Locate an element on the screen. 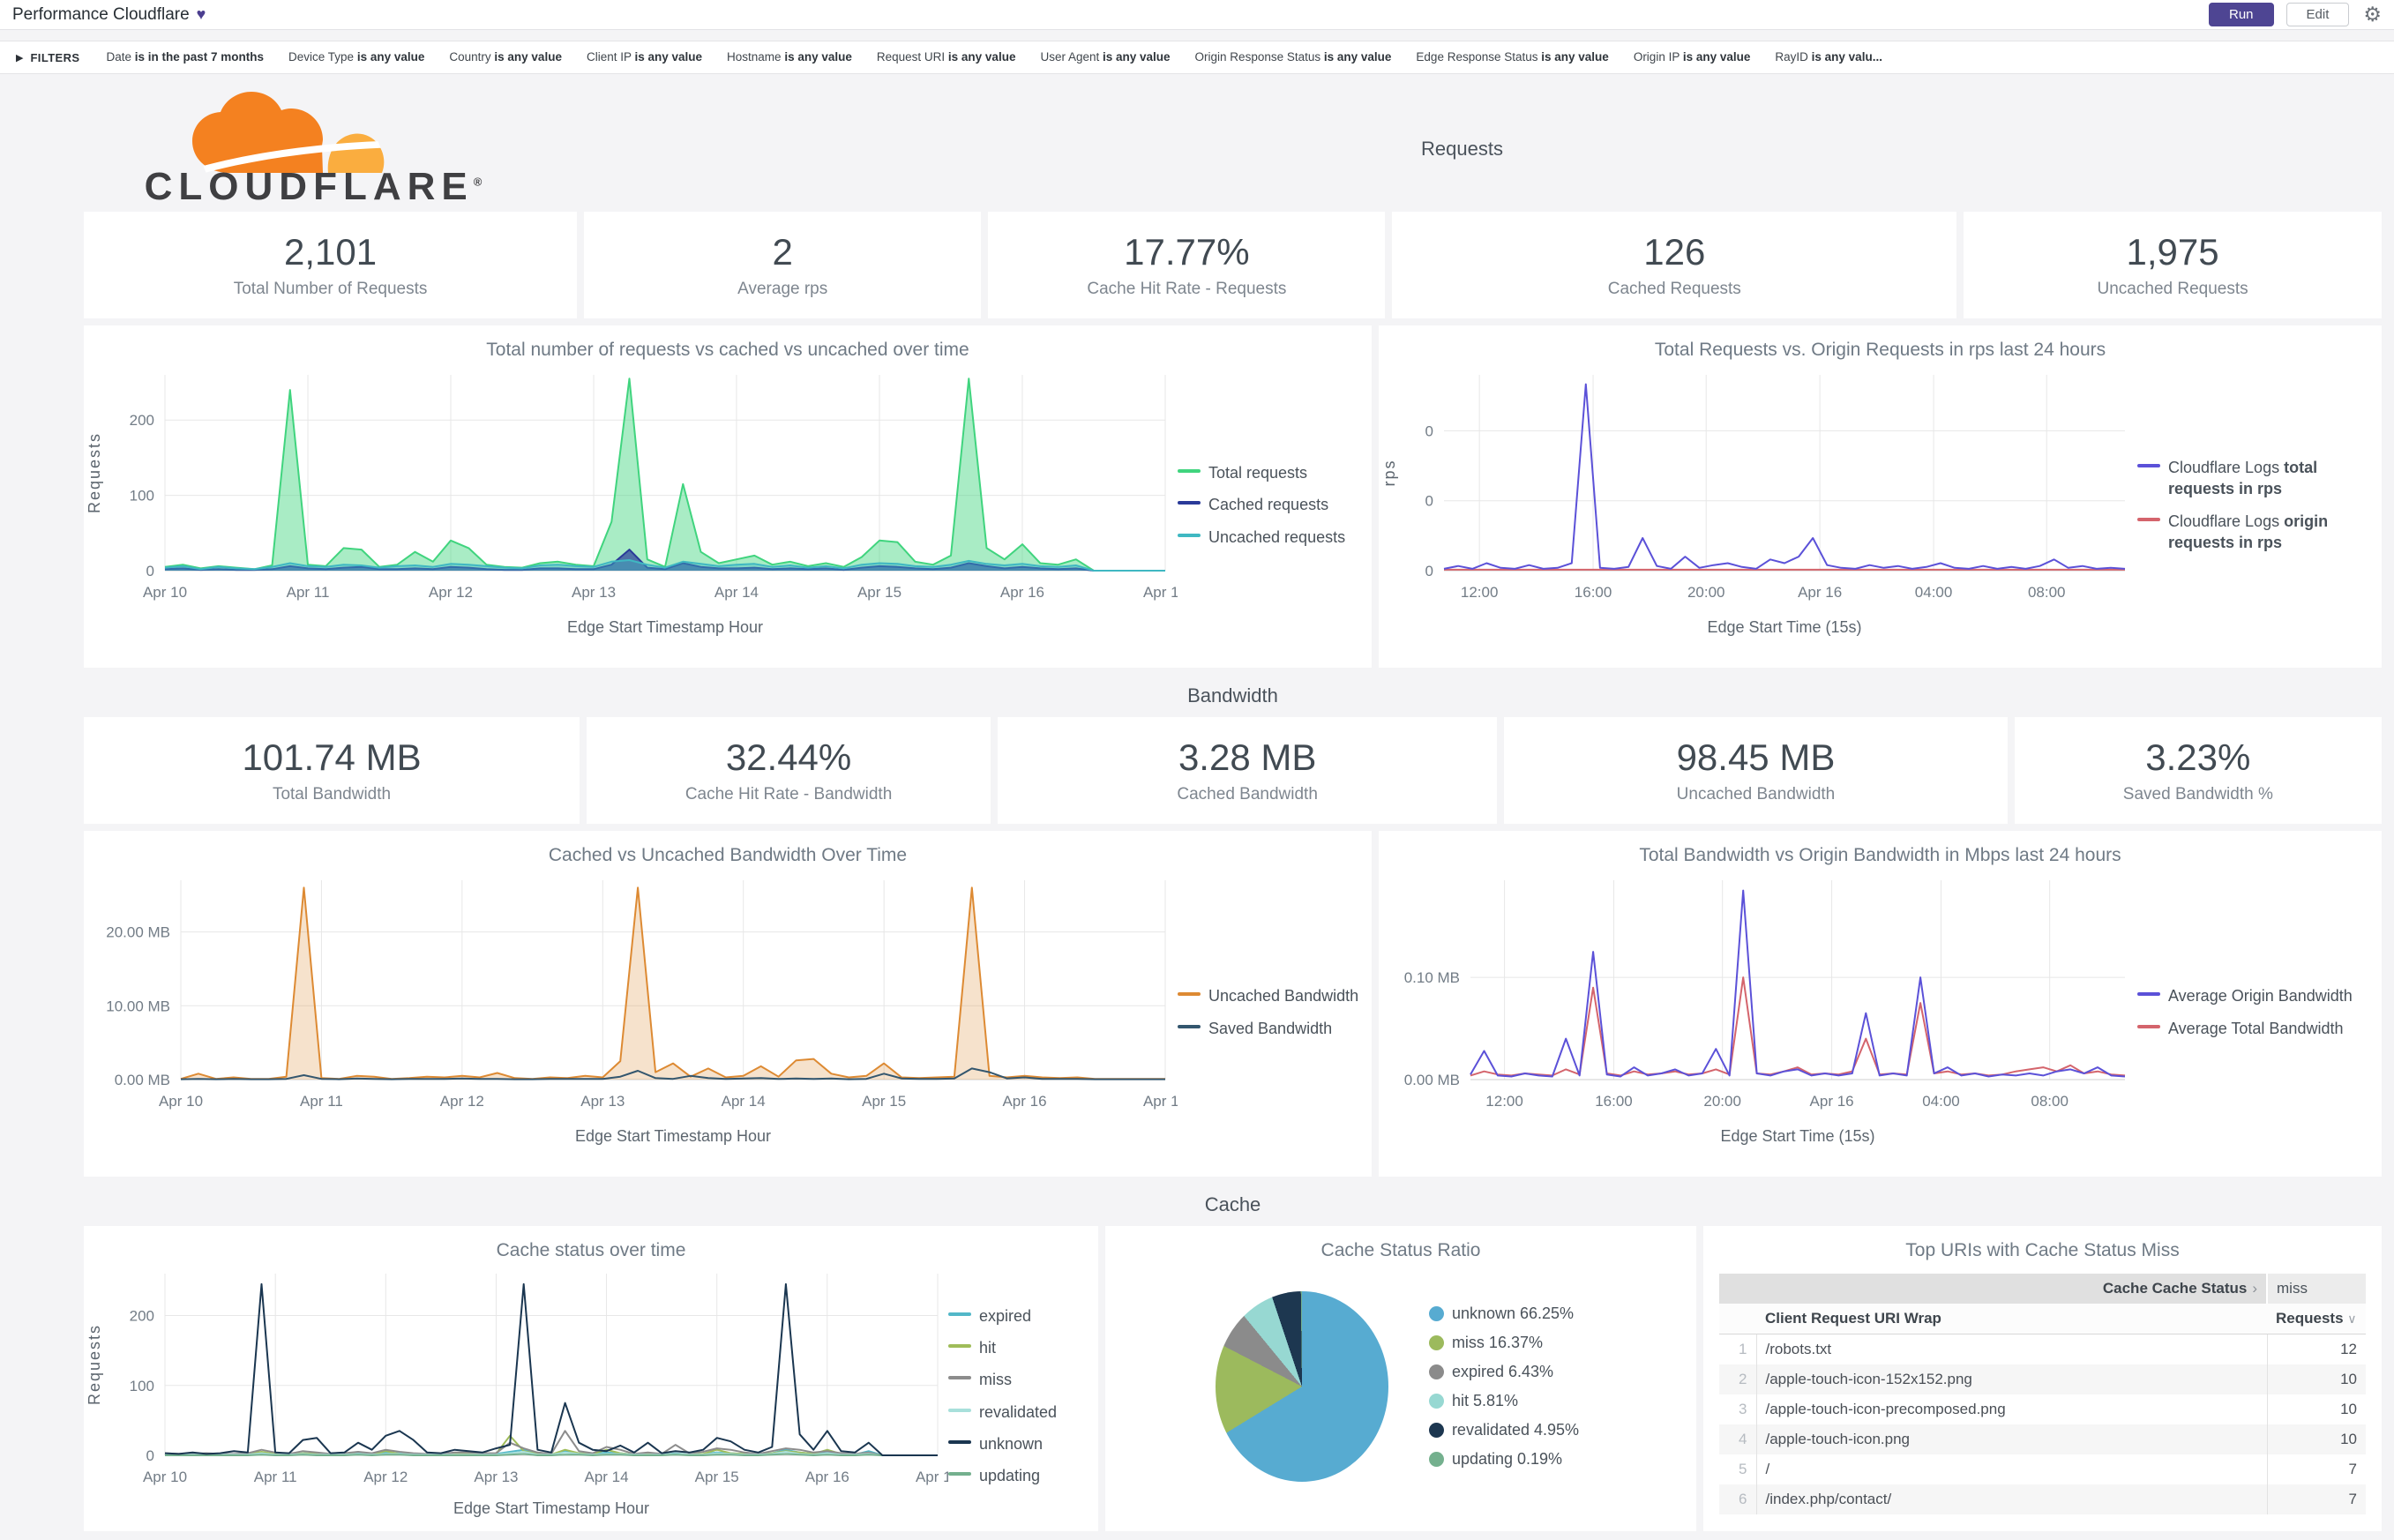 The height and width of the screenshot is (1540, 2394). uri-column-header: Client Request URI Wrap is located at coordinates (2012, 1319).